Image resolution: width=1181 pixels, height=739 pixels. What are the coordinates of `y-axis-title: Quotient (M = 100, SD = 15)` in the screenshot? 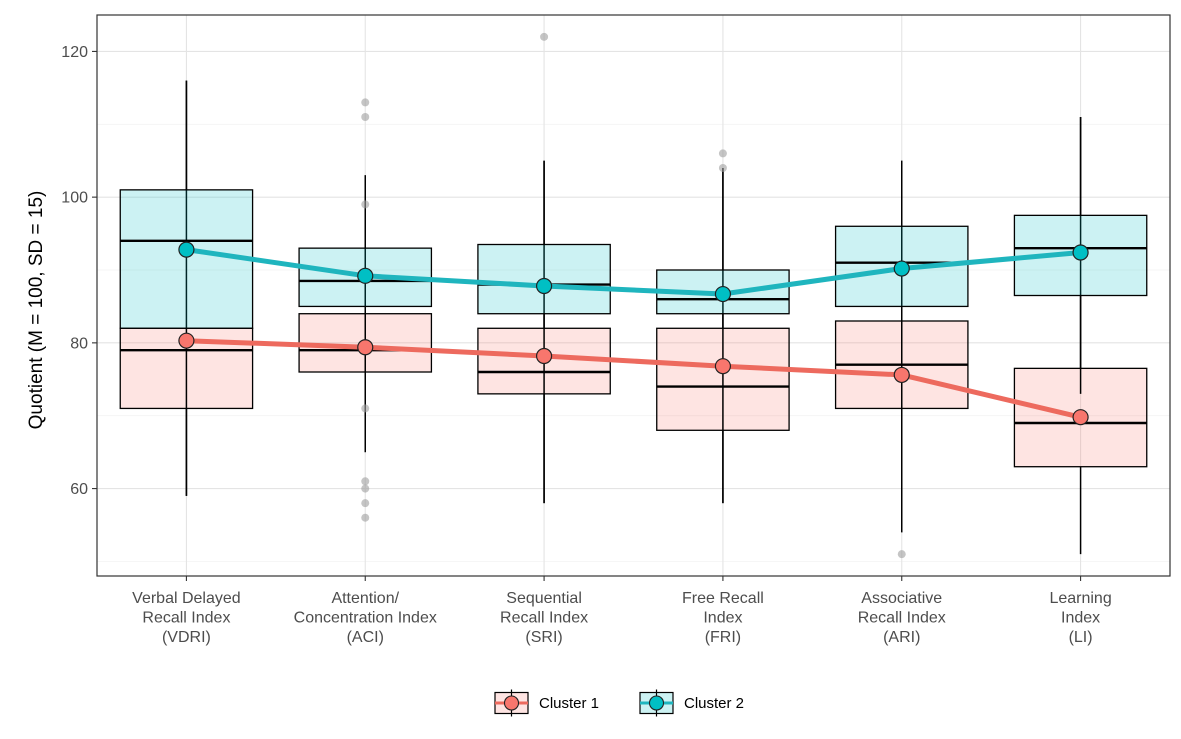 It's located at (36, 310).